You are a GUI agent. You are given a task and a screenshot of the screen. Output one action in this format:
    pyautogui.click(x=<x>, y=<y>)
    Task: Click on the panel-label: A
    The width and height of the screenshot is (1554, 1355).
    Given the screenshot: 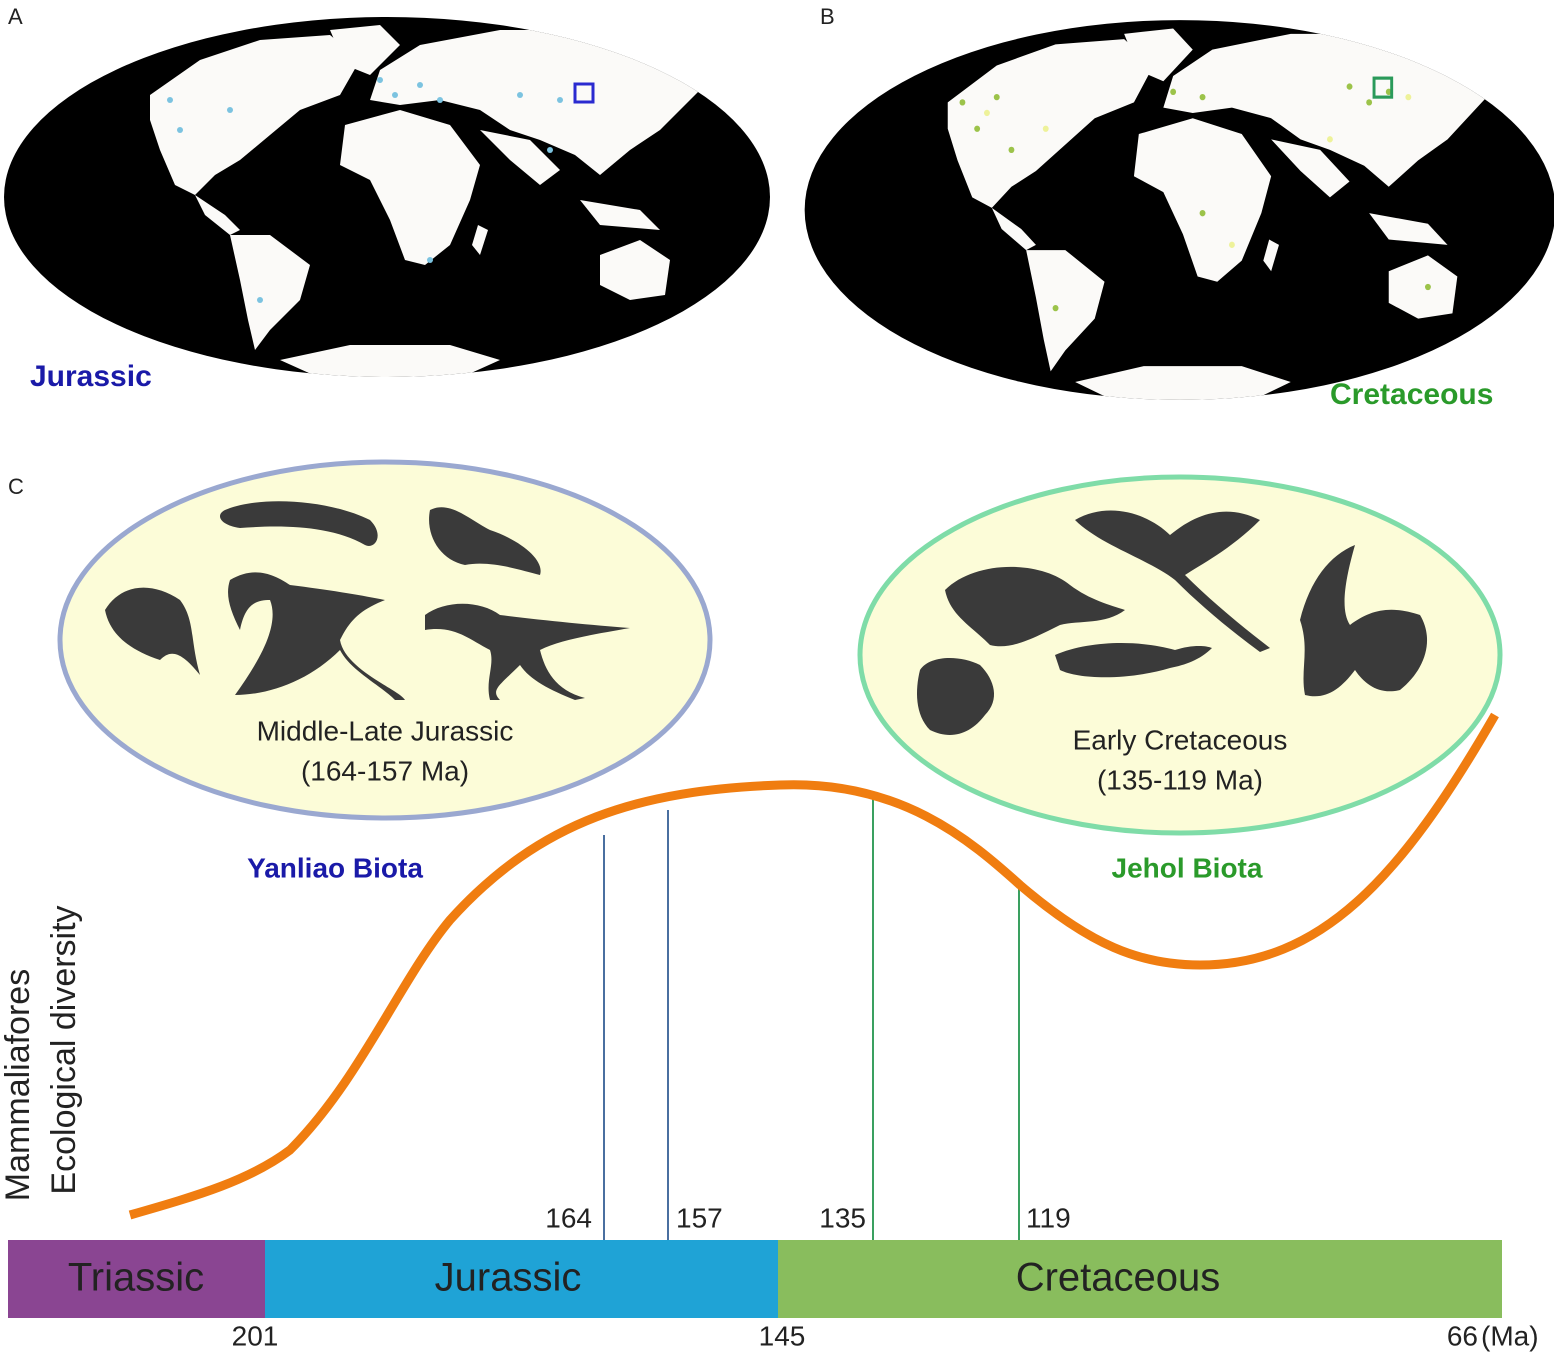 What is the action you would take?
    pyautogui.click(x=15, y=16)
    